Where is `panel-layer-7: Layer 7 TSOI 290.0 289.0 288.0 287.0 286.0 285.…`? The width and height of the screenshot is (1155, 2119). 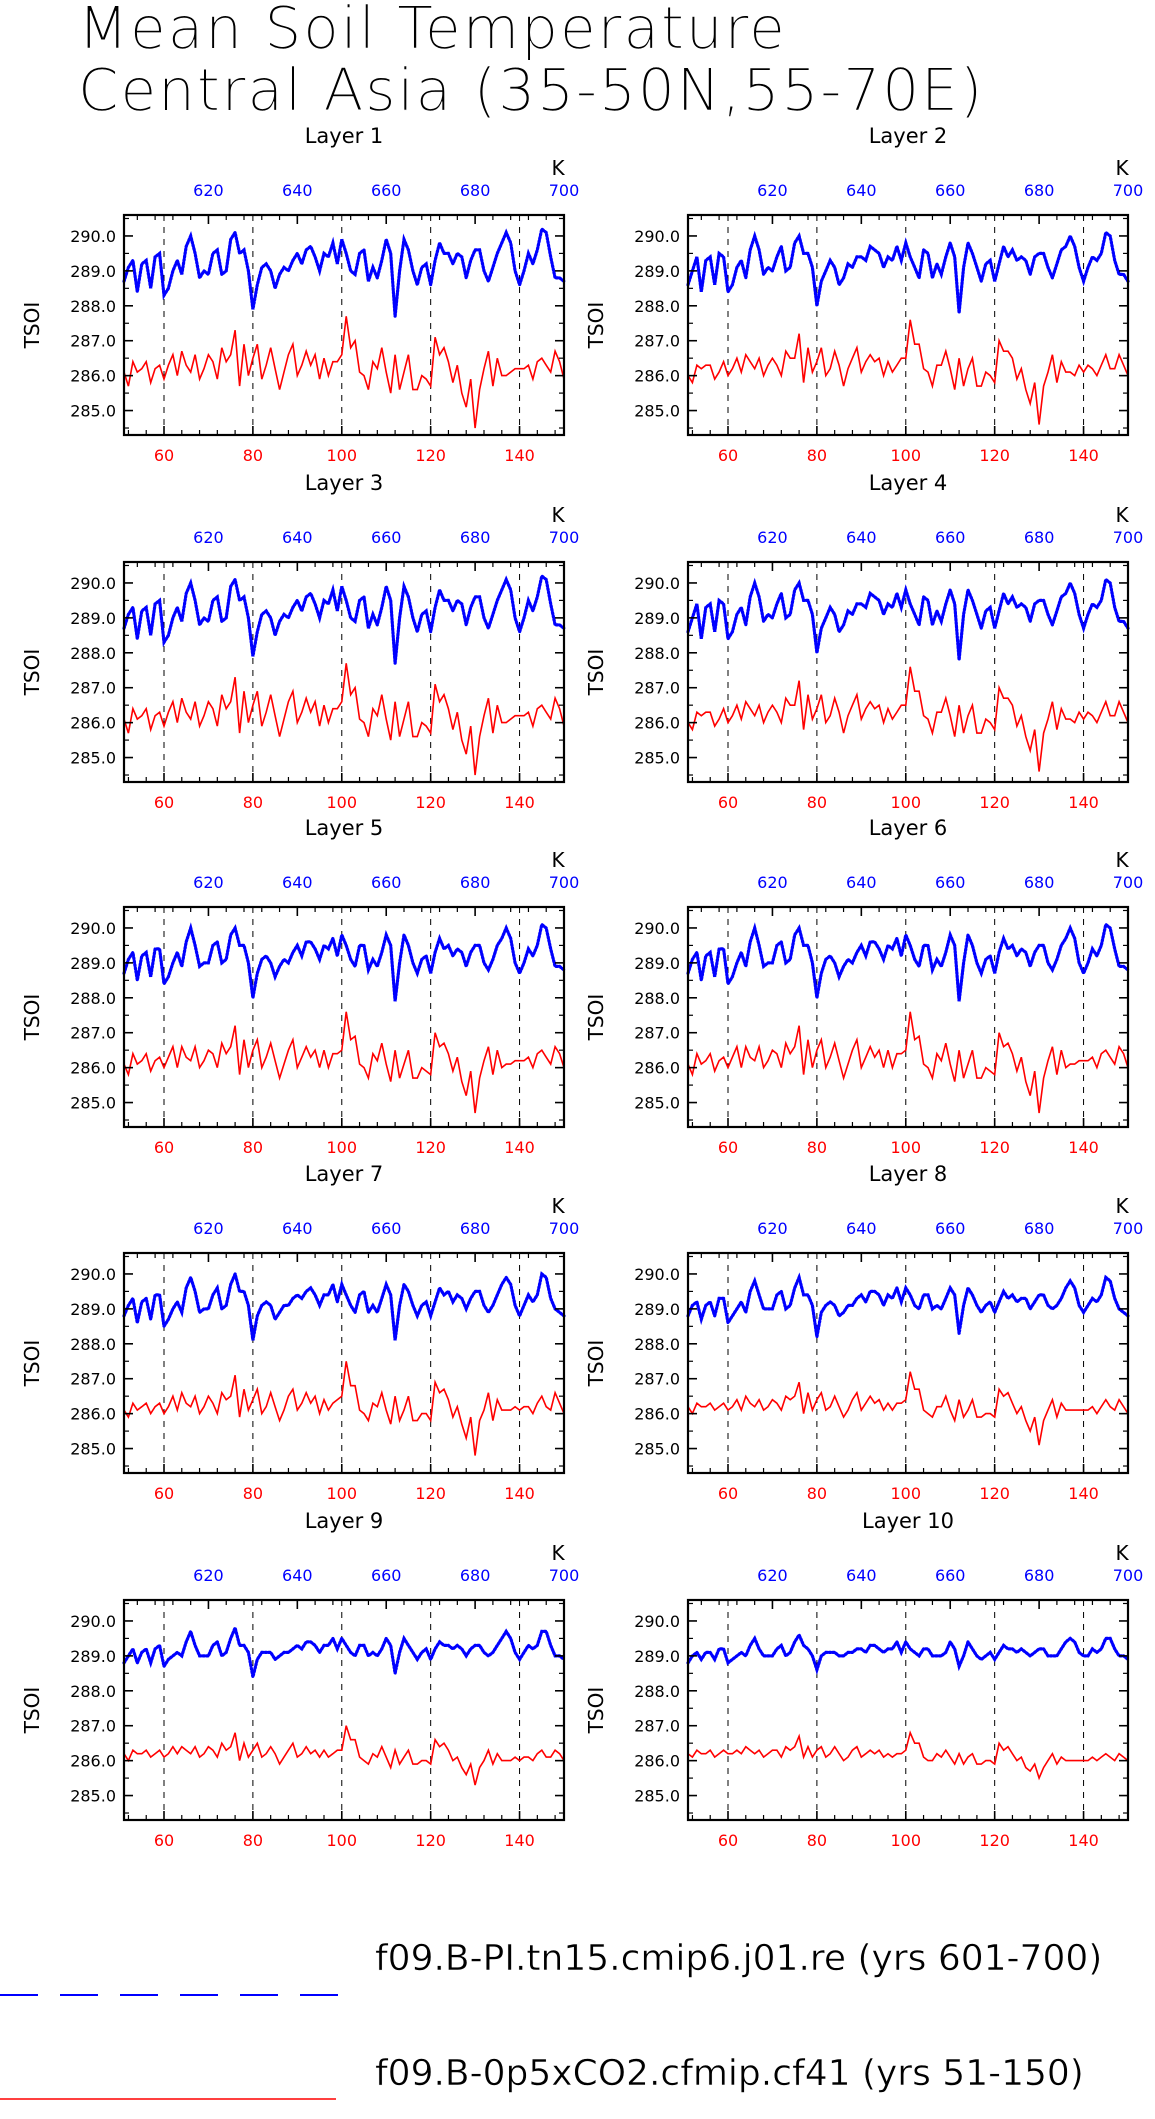 panel-layer-7: Layer 7 TSOI 290.0 289.0 288.0 287.0 286.0 285.… is located at coordinates (299, 1332).